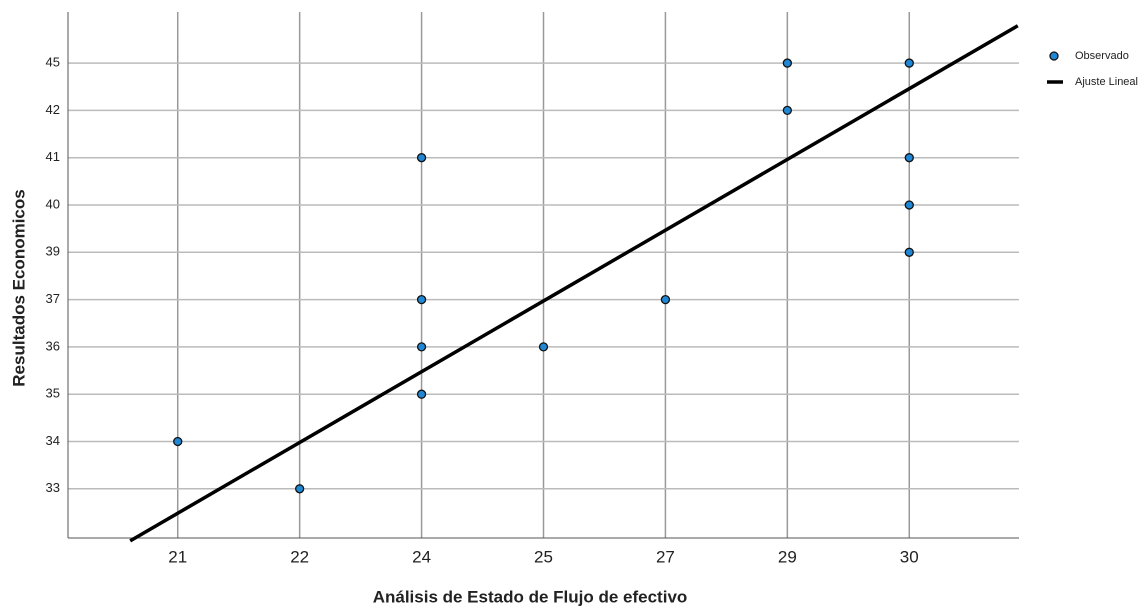 Image resolution: width=1148 pixels, height=612 pixels. I want to click on y-tick-label: 37, so click(53, 298).